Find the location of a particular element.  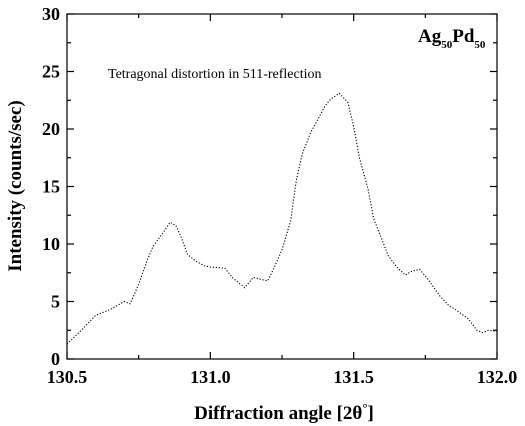

y-tick-label: 15 is located at coordinates (51, 187).